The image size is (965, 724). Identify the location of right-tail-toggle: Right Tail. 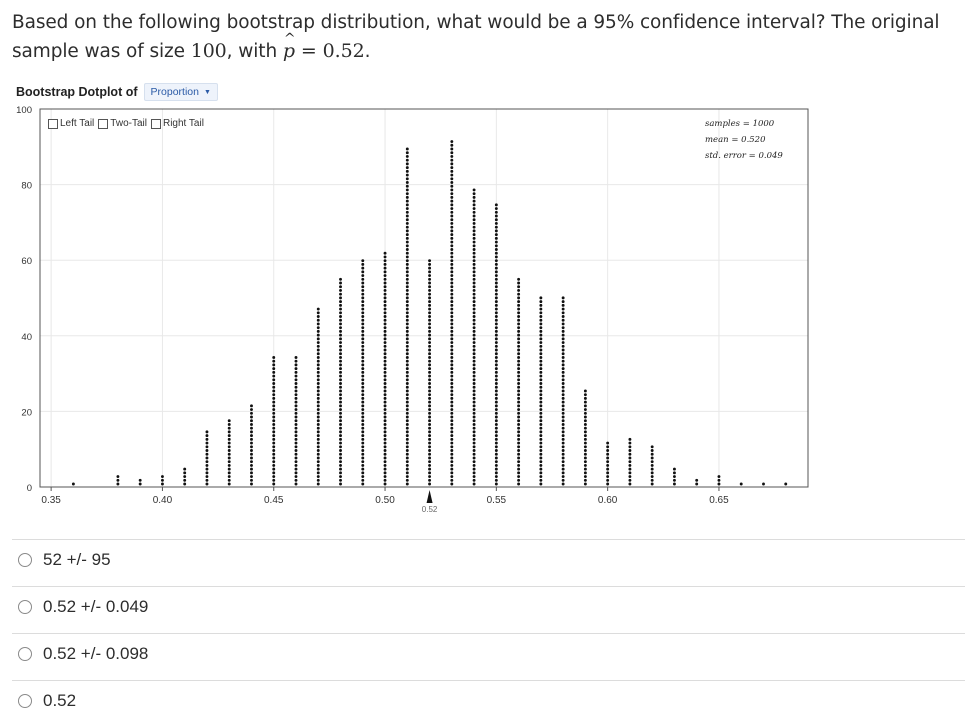
(177, 123).